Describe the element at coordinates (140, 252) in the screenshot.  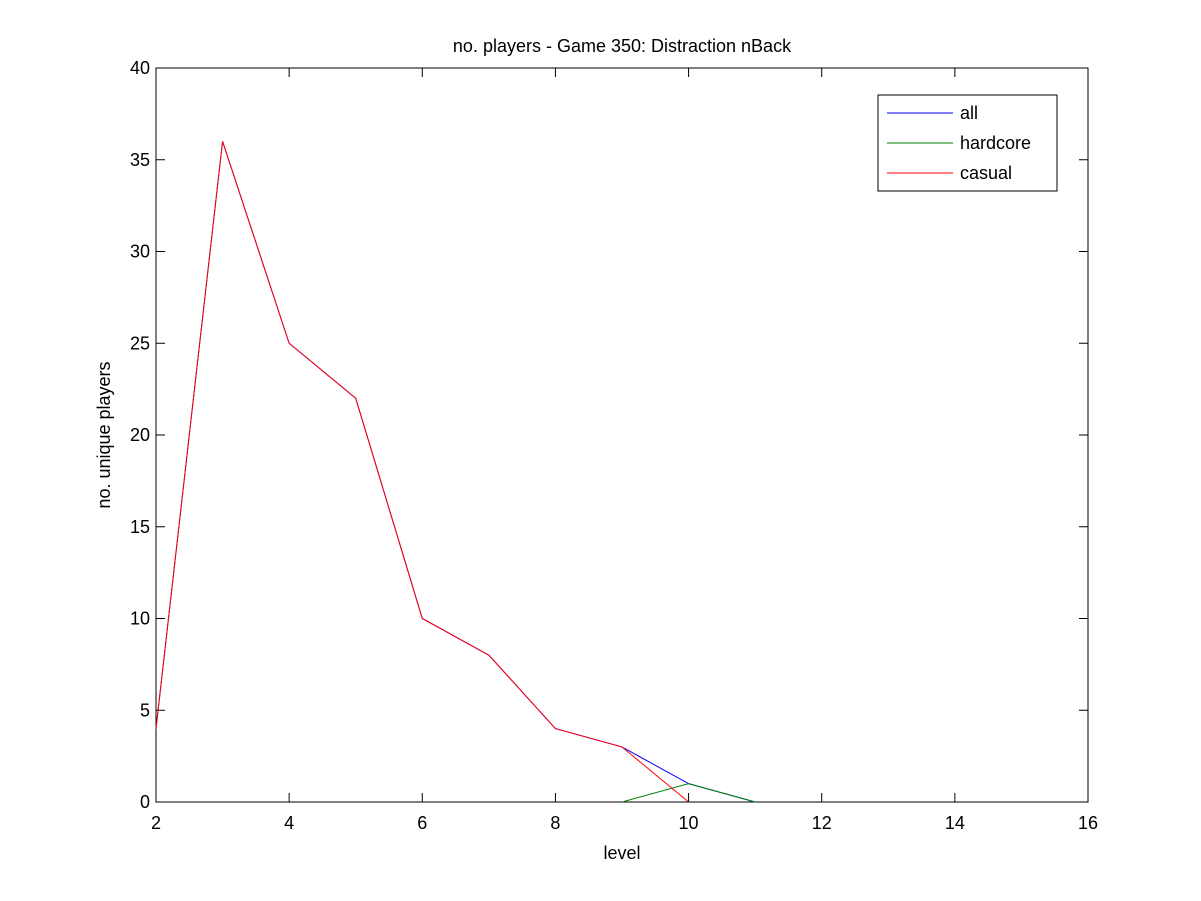
I see `y-tick-label: 30` at that location.